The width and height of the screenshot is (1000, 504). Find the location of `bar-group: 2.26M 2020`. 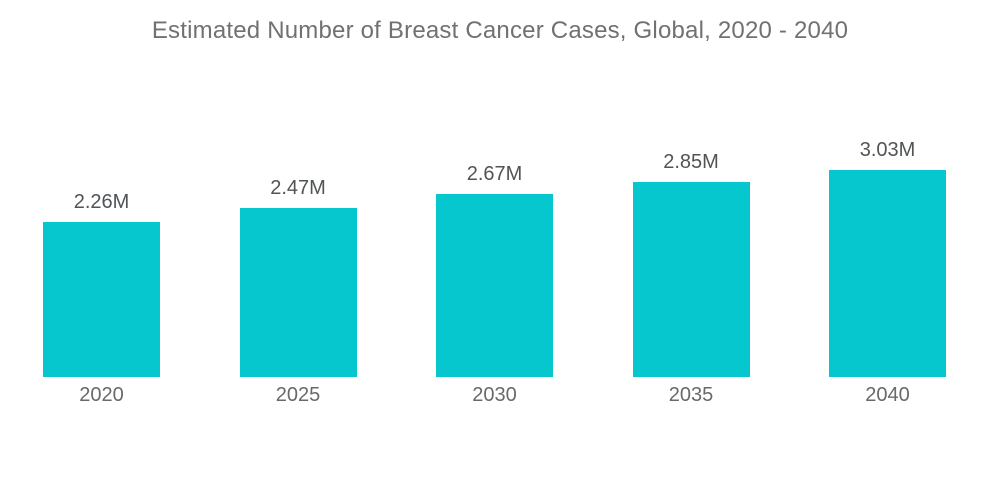

bar-group: 2.26M 2020 is located at coordinates (101, 298).